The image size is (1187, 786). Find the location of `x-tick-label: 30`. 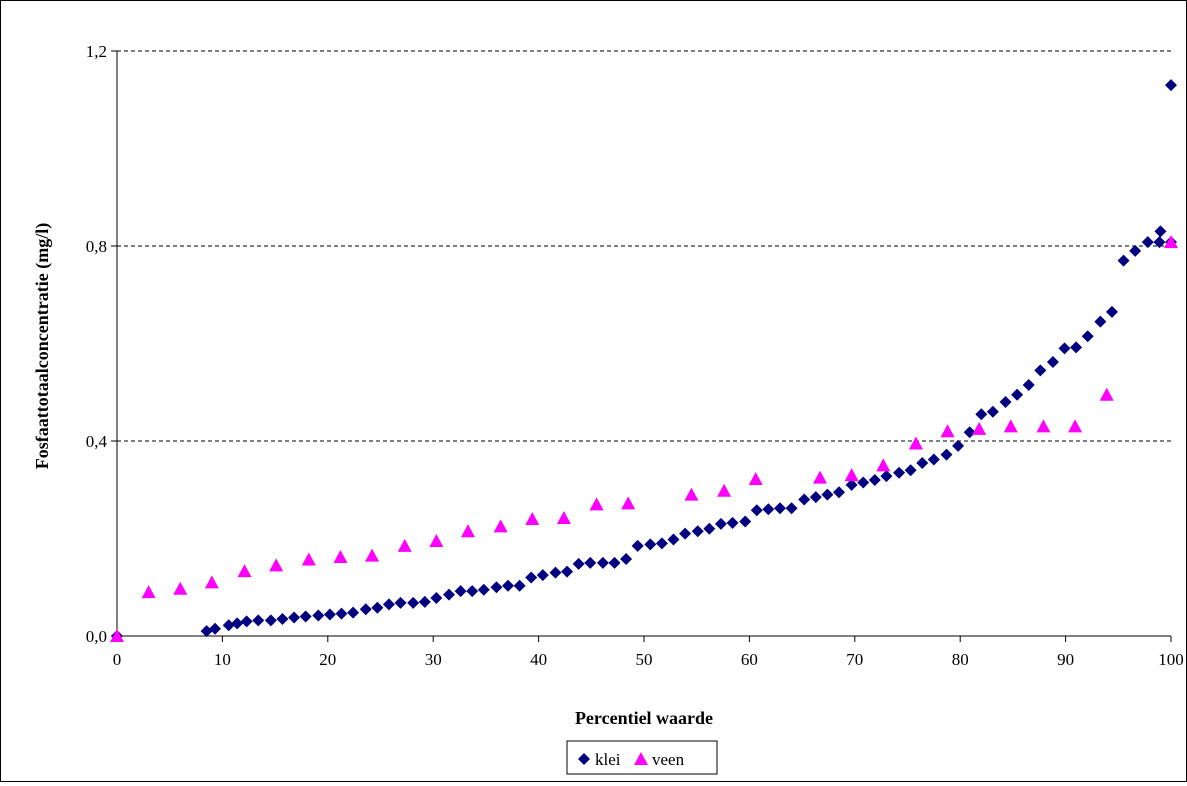

x-tick-label: 30 is located at coordinates (433, 659).